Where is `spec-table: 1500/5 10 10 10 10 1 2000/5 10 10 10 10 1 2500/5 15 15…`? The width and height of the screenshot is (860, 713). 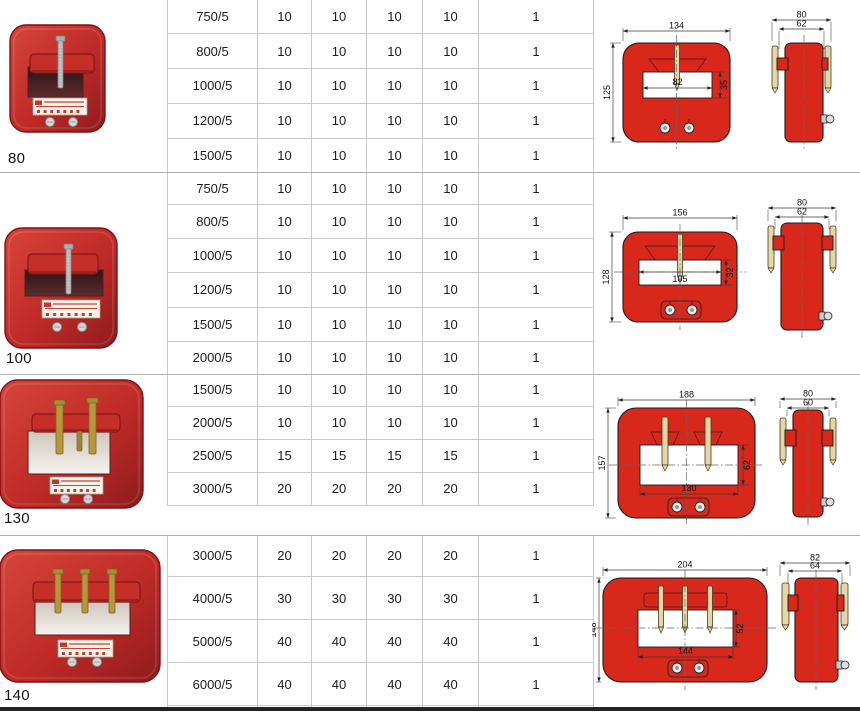
spec-table: 1500/5 10 10 10 10 1 2000/5 10 10 10 10 1 2500/5 15 15… is located at coordinates (380, 440).